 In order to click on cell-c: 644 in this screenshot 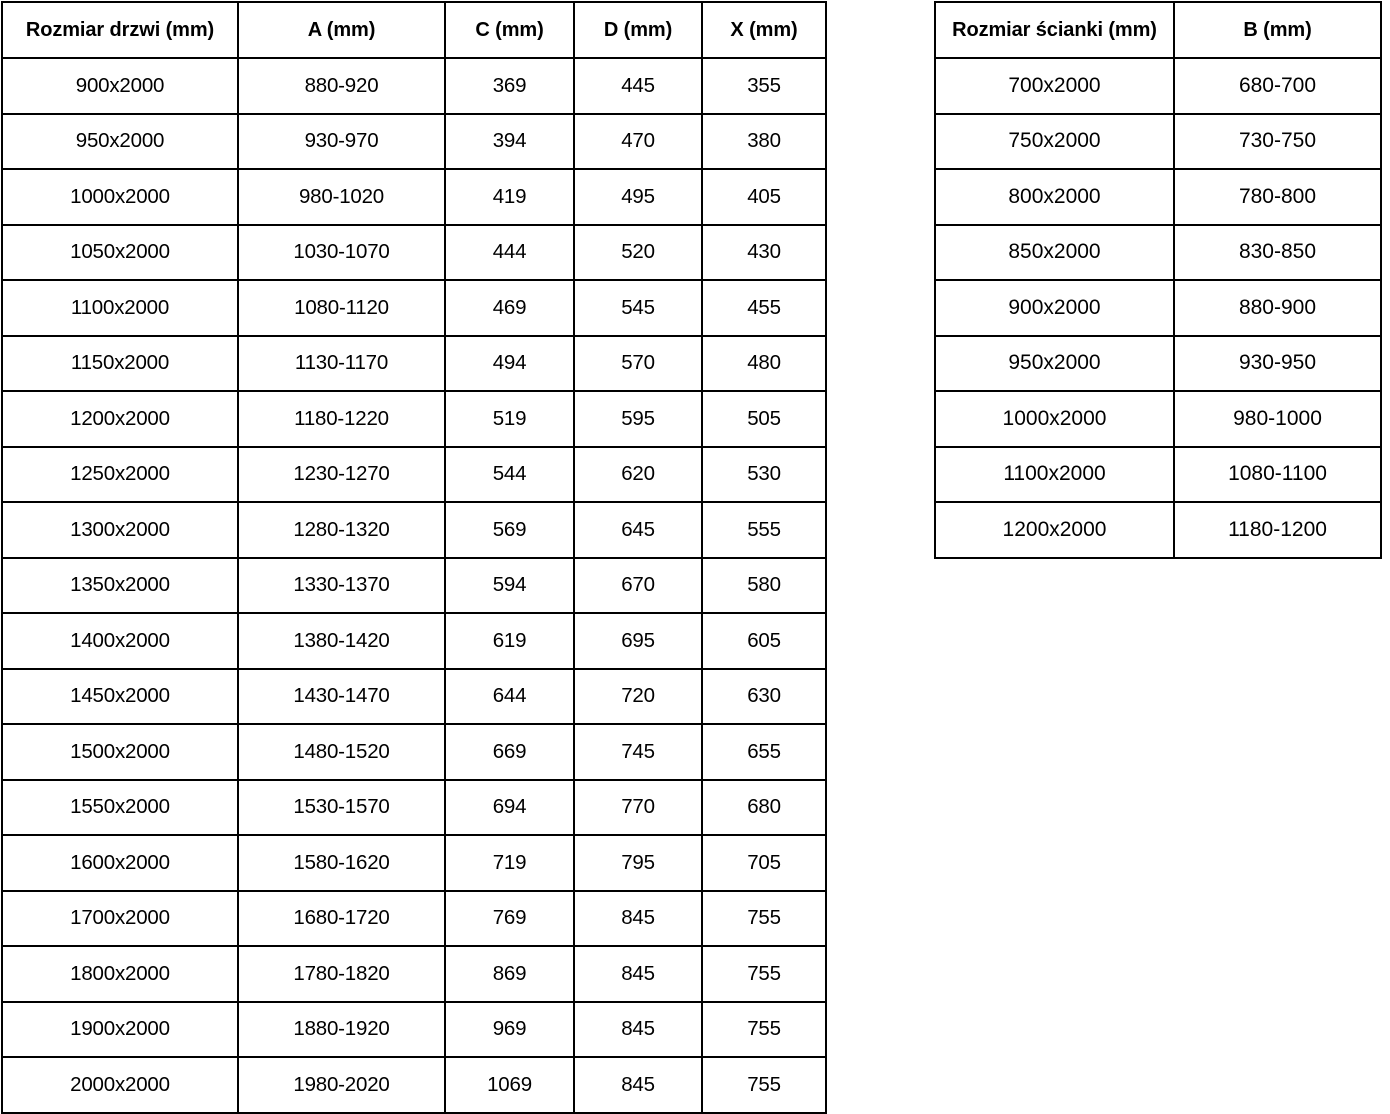, I will do `click(509, 696)`.